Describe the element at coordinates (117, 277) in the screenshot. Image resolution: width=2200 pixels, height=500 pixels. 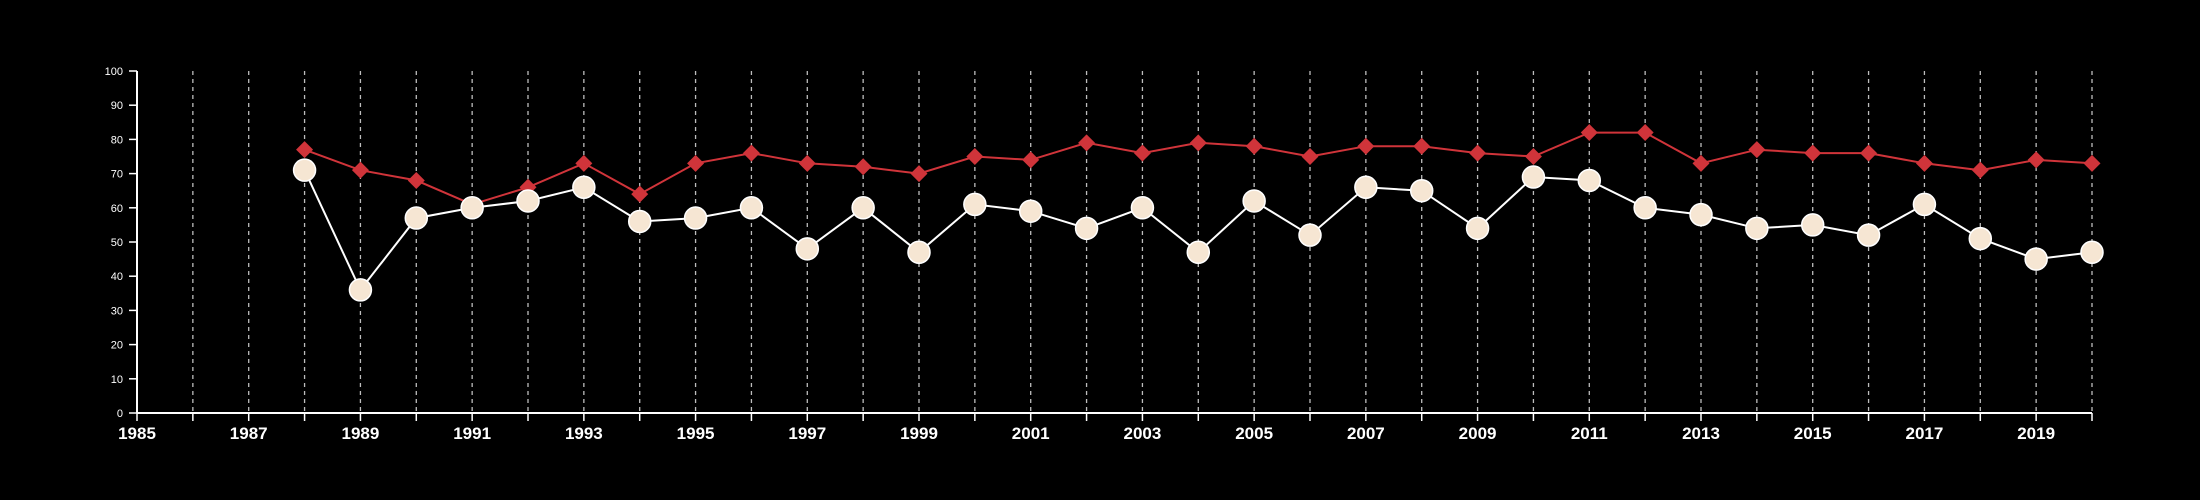
I see `y-tick-label: 40` at that location.